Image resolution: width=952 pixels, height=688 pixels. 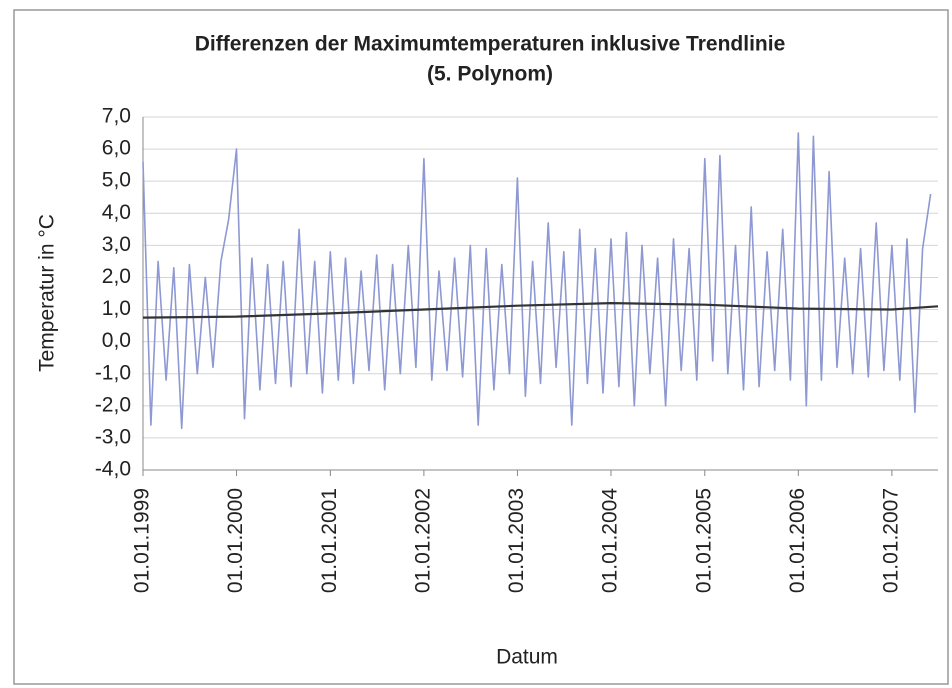 What do you see at coordinates (116, 116) in the screenshot?
I see `y-tick-label: 7,0` at bounding box center [116, 116].